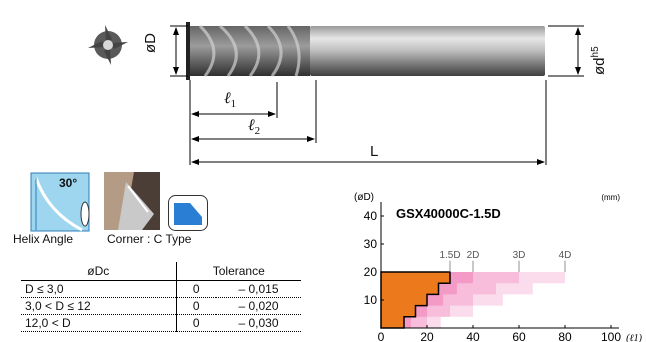 This screenshot has width=646, height=342. What do you see at coordinates (427, 336) in the screenshot?
I see `x-tick-label: 20` at bounding box center [427, 336].